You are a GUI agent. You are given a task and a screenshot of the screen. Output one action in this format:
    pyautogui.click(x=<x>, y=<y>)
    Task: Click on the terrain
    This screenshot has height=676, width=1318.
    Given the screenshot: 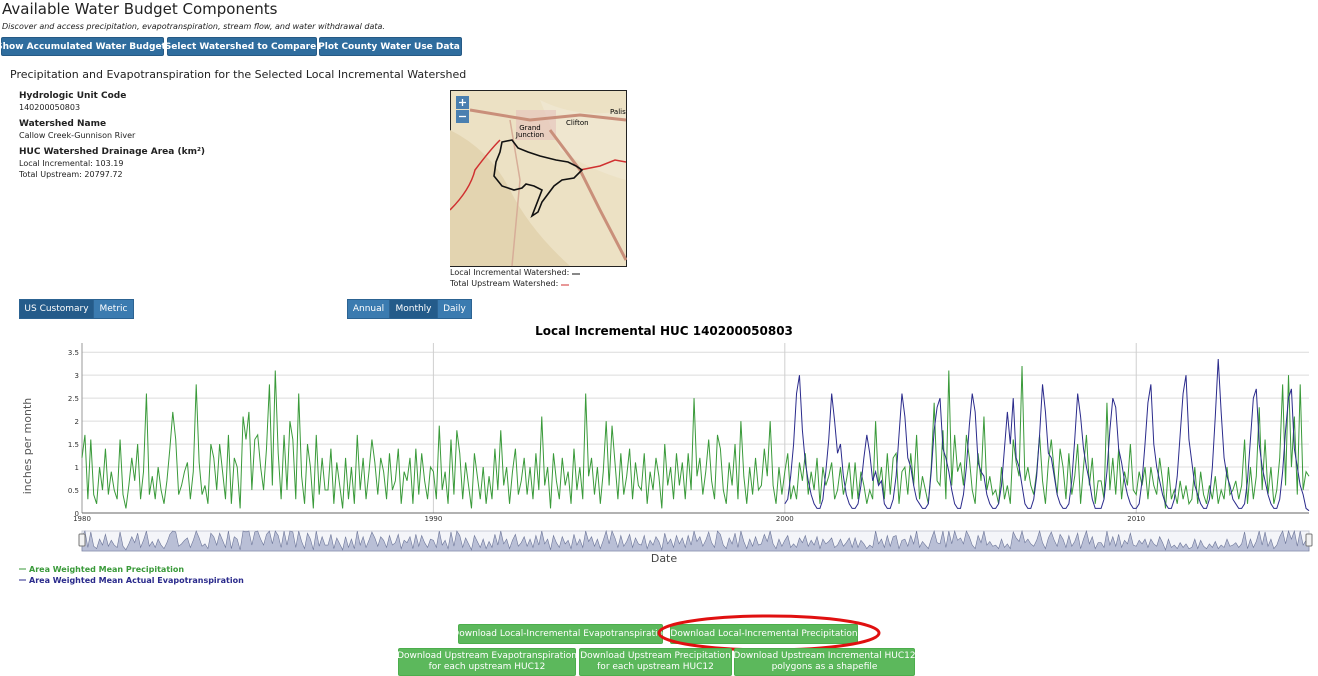 What is the action you would take?
    pyautogui.click(x=583, y=140)
    